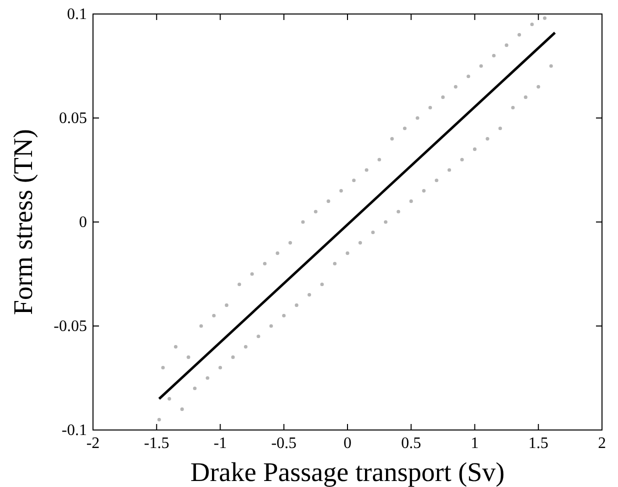 Image resolution: width=618 pixels, height=487 pixels. I want to click on x-tick-label: -1, so click(220, 443).